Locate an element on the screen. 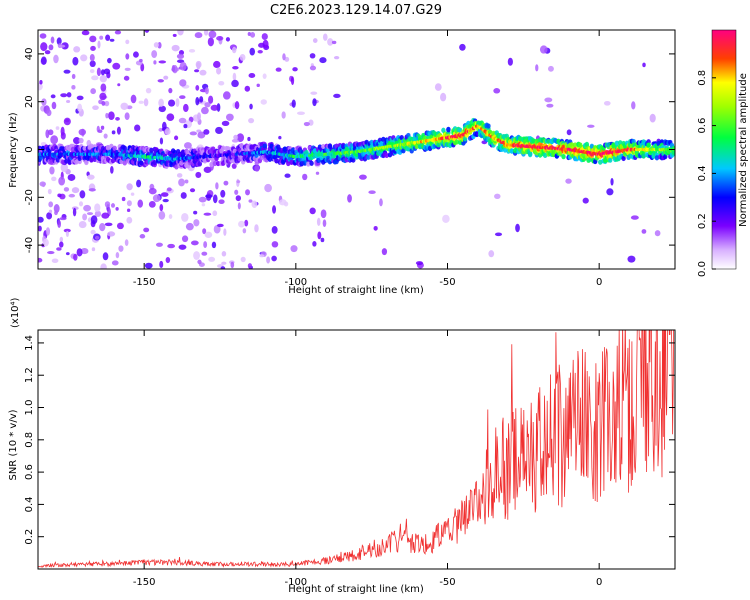 This screenshot has height=600, width=750. chart-title: C2E6.2023.129.14.07.G29 is located at coordinates (356, 10).